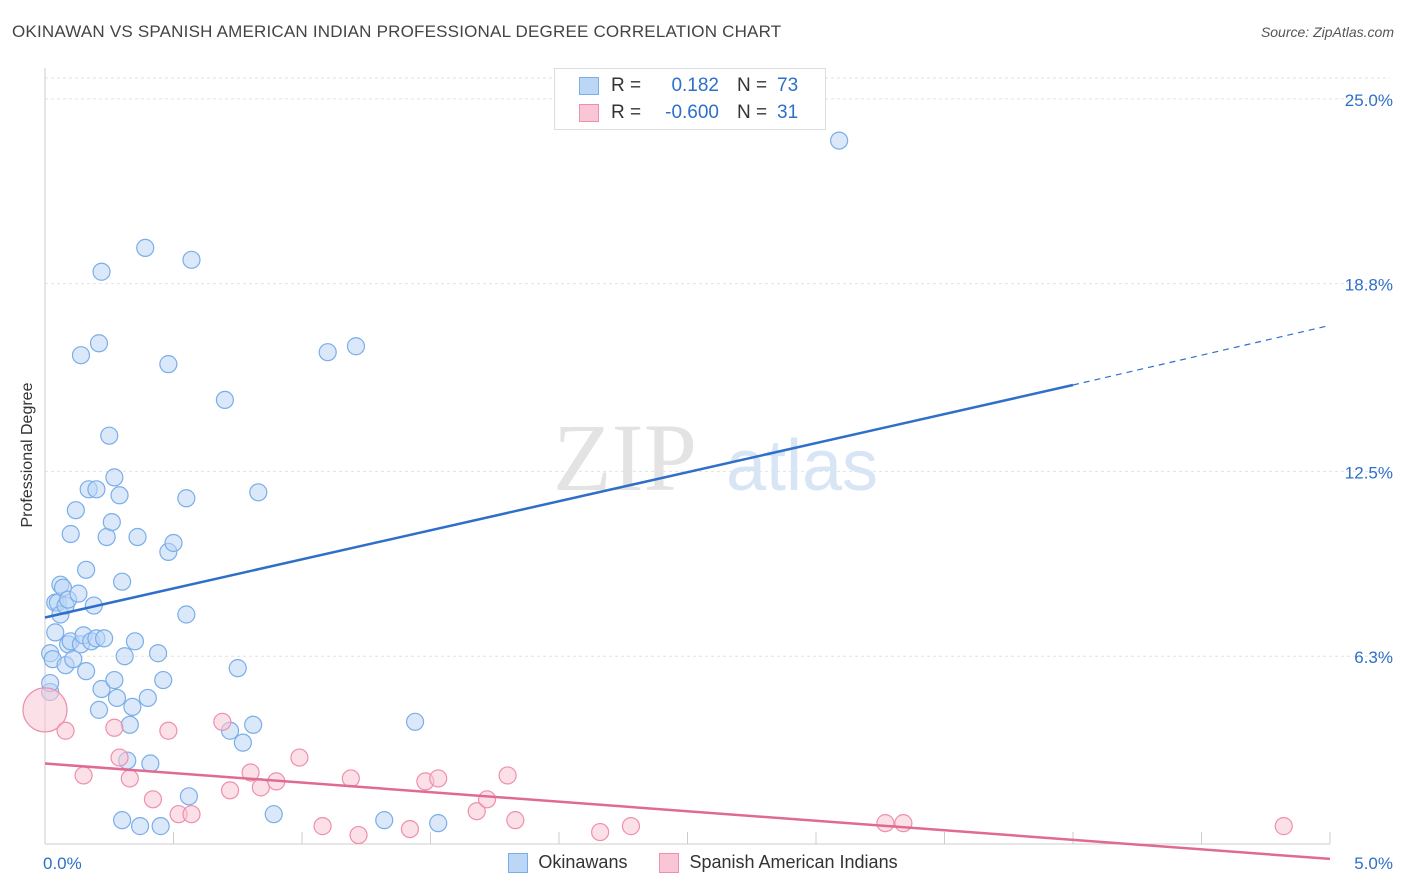 The image size is (1406, 892). Describe the element at coordinates (1373, 657) in the screenshot. I see `y-tick-label: 6.3%` at that location.